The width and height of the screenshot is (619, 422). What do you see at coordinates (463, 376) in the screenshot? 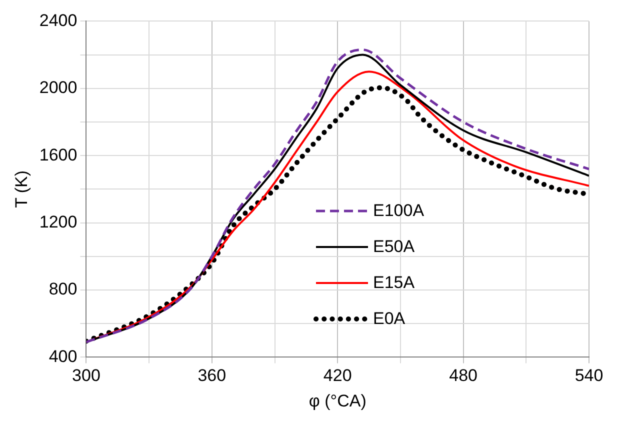
I see `x-tick-label: 480` at bounding box center [463, 376].